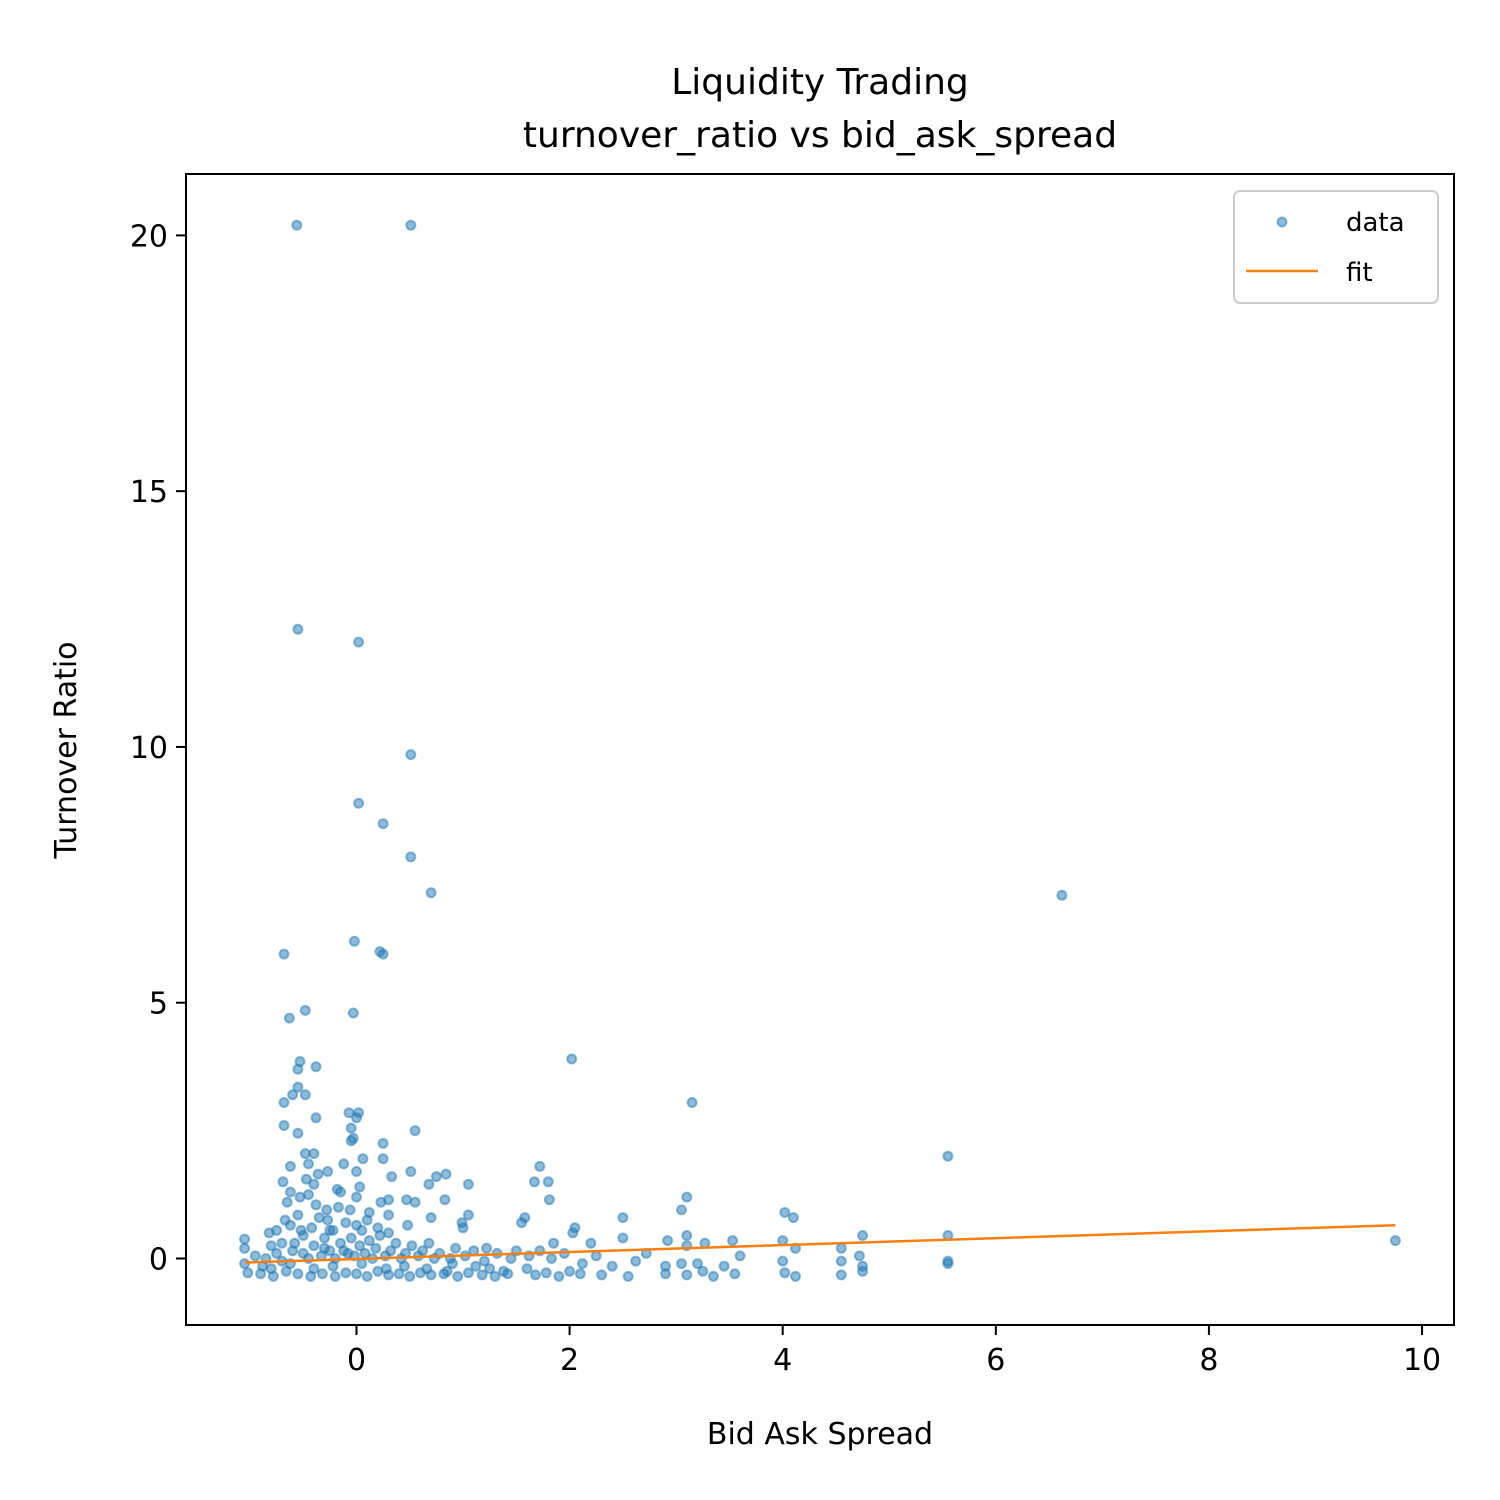 This screenshot has height=1500, width=1500. I want to click on y-axis-label: Turnover Ratio, so click(66, 750).